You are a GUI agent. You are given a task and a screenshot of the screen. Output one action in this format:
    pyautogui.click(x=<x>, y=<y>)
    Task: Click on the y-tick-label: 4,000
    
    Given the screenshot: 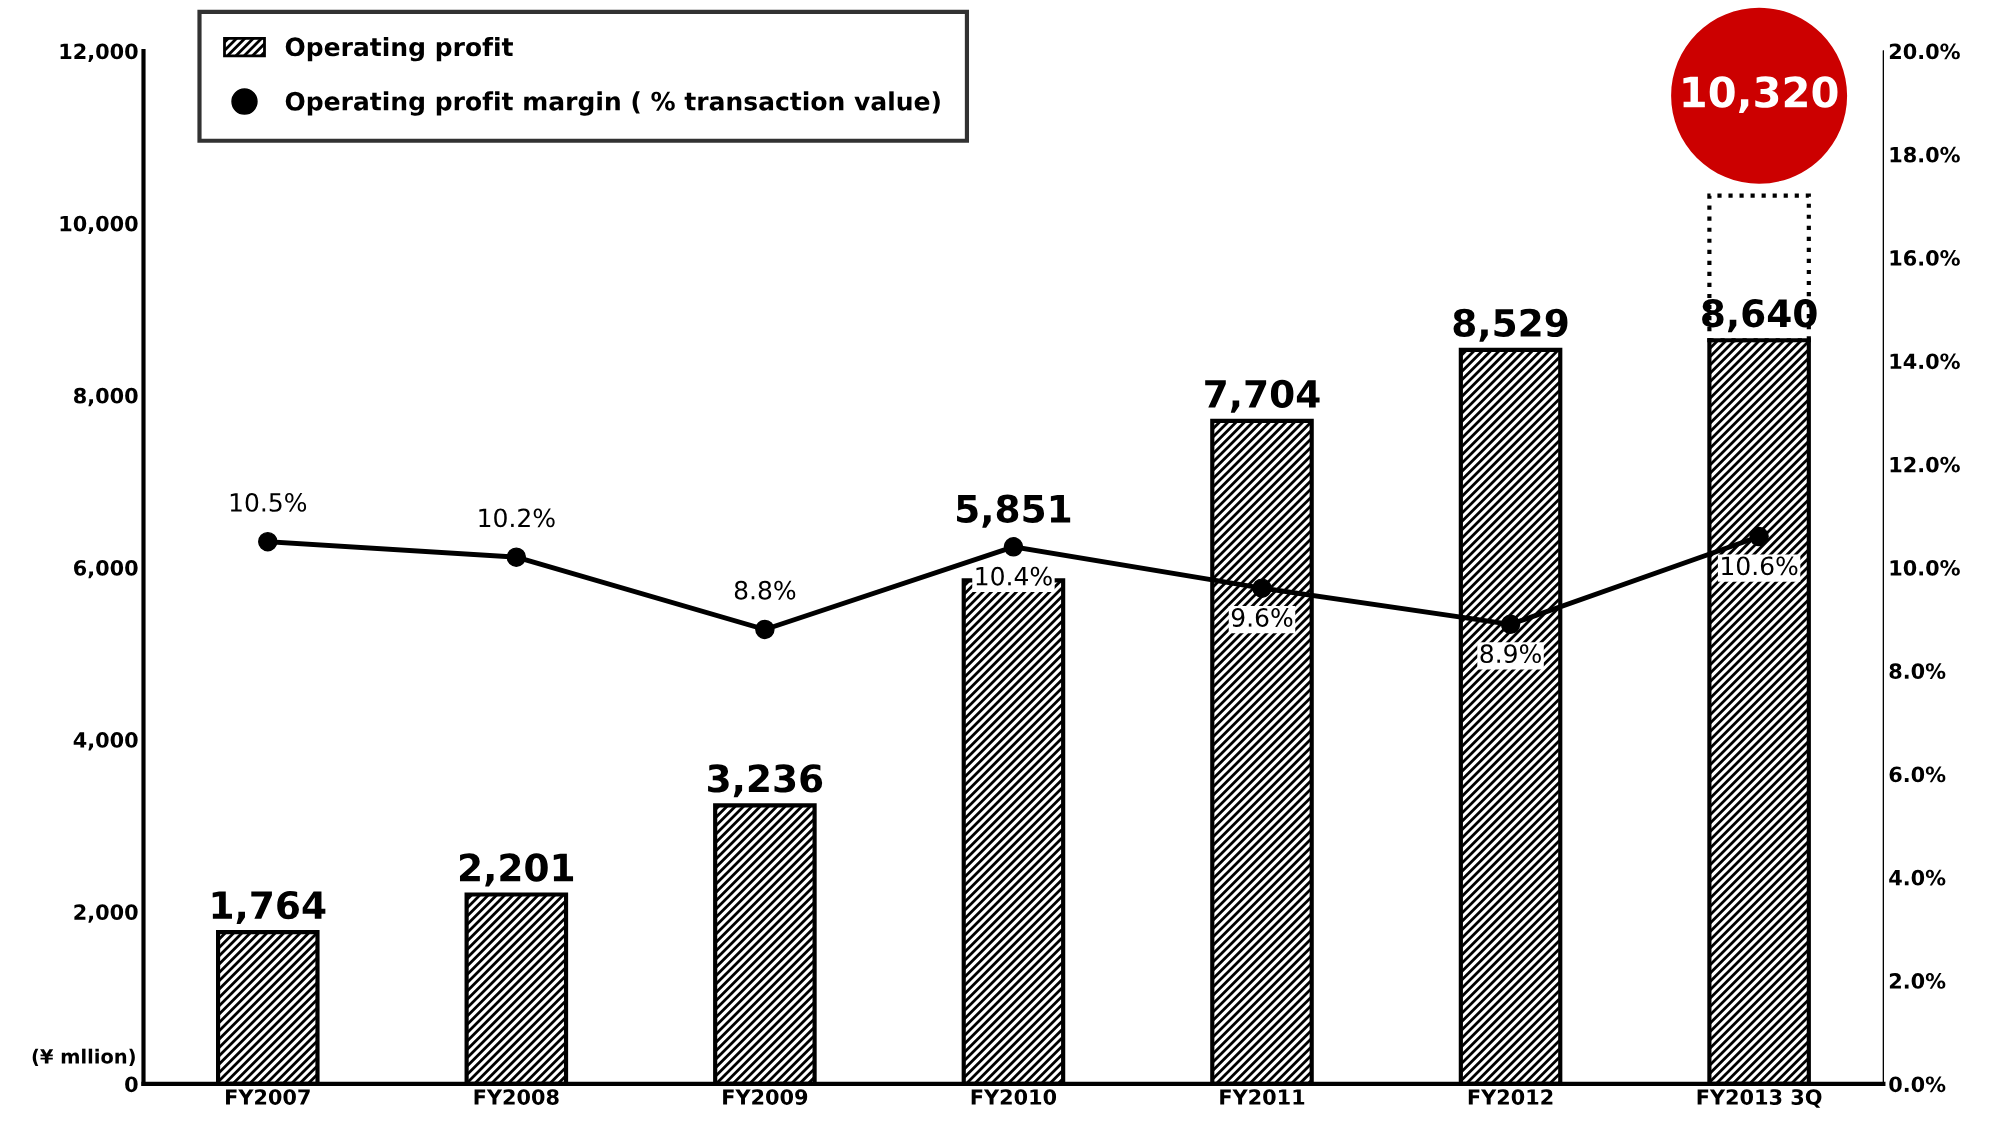 What is the action you would take?
    pyautogui.click(x=105, y=741)
    